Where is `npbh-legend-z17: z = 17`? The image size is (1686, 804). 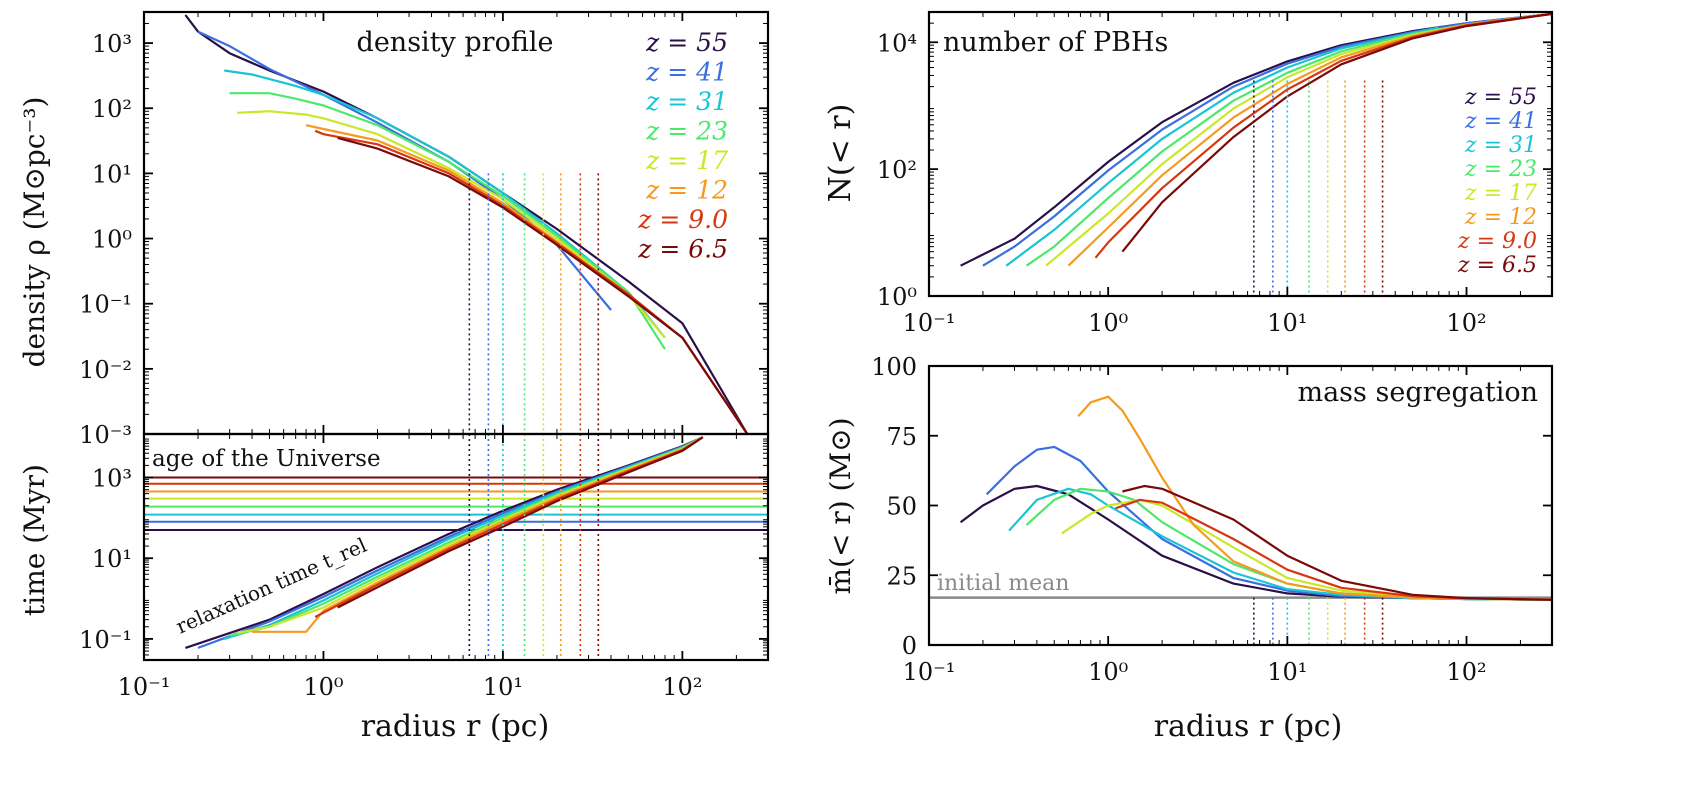 npbh-legend-z17: z = 17 is located at coordinates (1500, 193).